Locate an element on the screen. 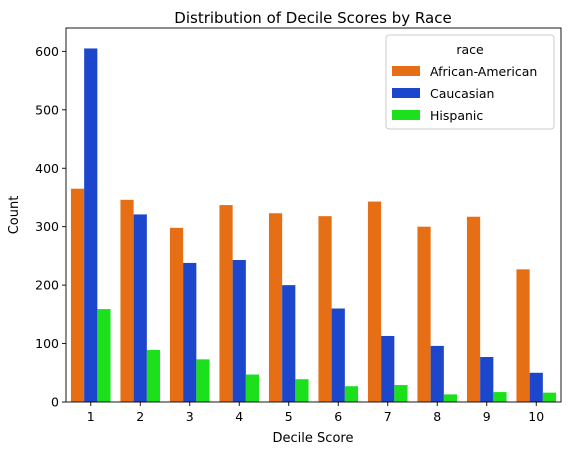 This screenshot has width=571, height=455. legend-label-hispanic: Hispanic is located at coordinates (456, 115).